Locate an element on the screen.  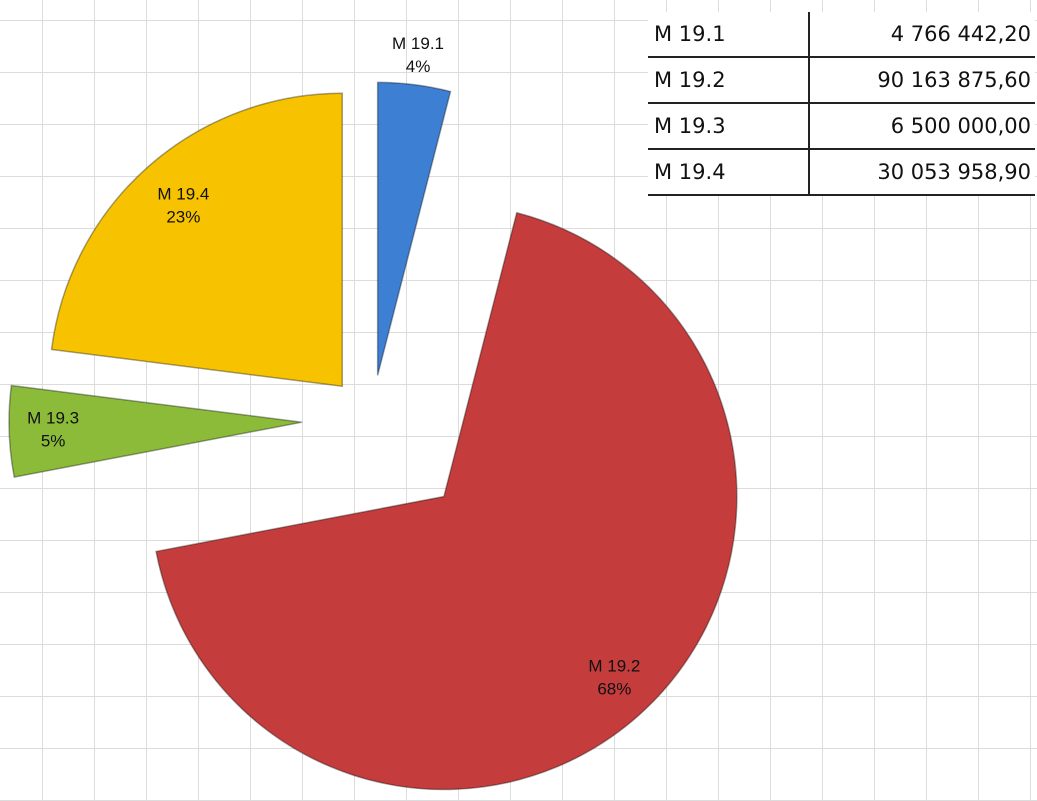
amount-cell: 6 500 000,00 is located at coordinates (921, 126).